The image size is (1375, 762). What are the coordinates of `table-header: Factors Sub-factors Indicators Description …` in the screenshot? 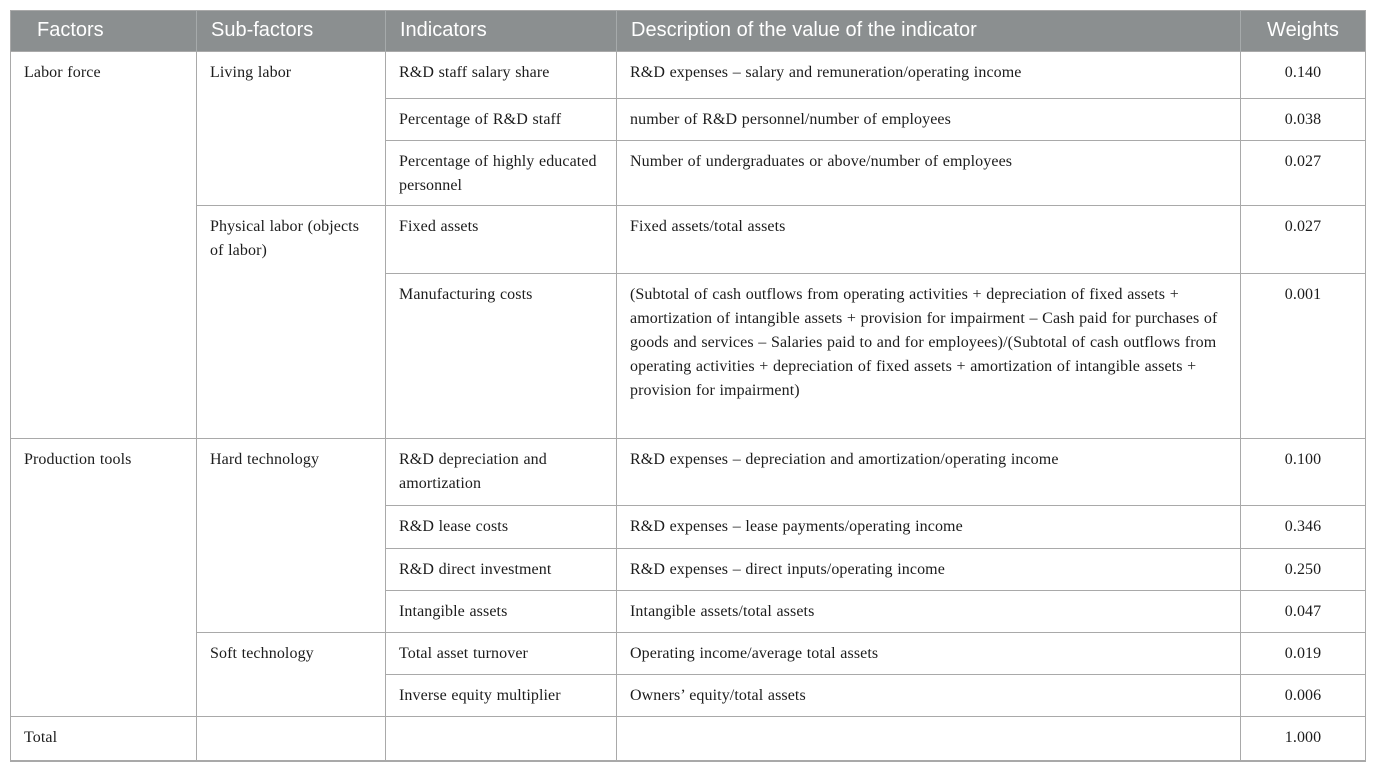 It's located at (688, 31).